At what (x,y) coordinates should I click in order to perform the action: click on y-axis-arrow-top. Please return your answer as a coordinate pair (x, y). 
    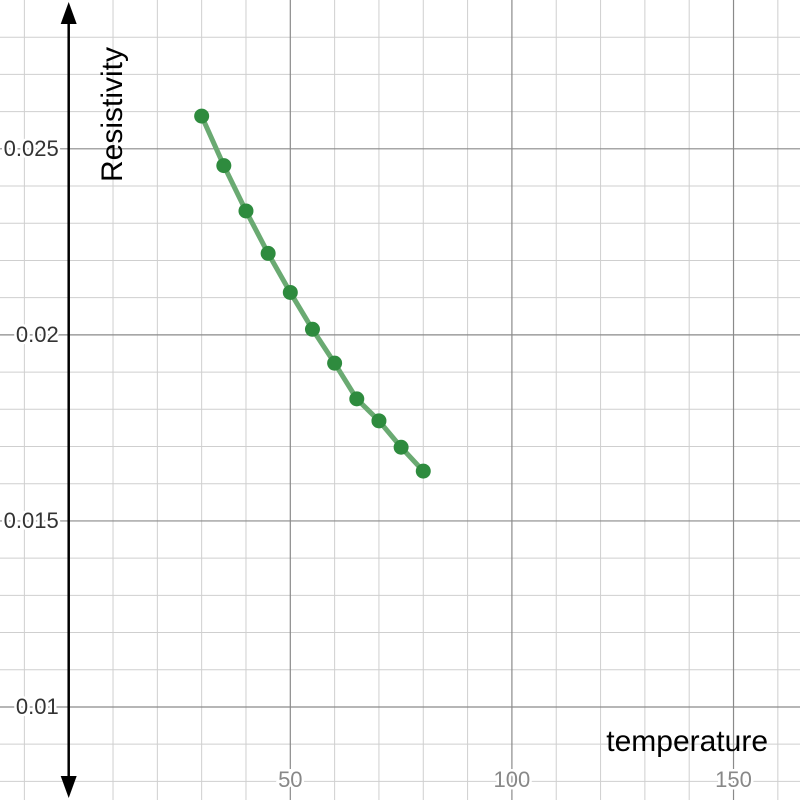
    Looking at the image, I should click on (68, 13).